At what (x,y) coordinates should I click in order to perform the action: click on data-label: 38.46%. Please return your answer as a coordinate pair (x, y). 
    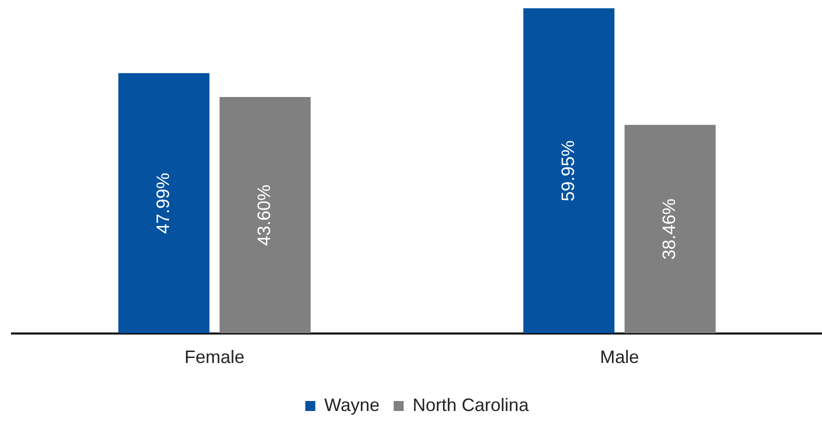
    Looking at the image, I should click on (669, 229).